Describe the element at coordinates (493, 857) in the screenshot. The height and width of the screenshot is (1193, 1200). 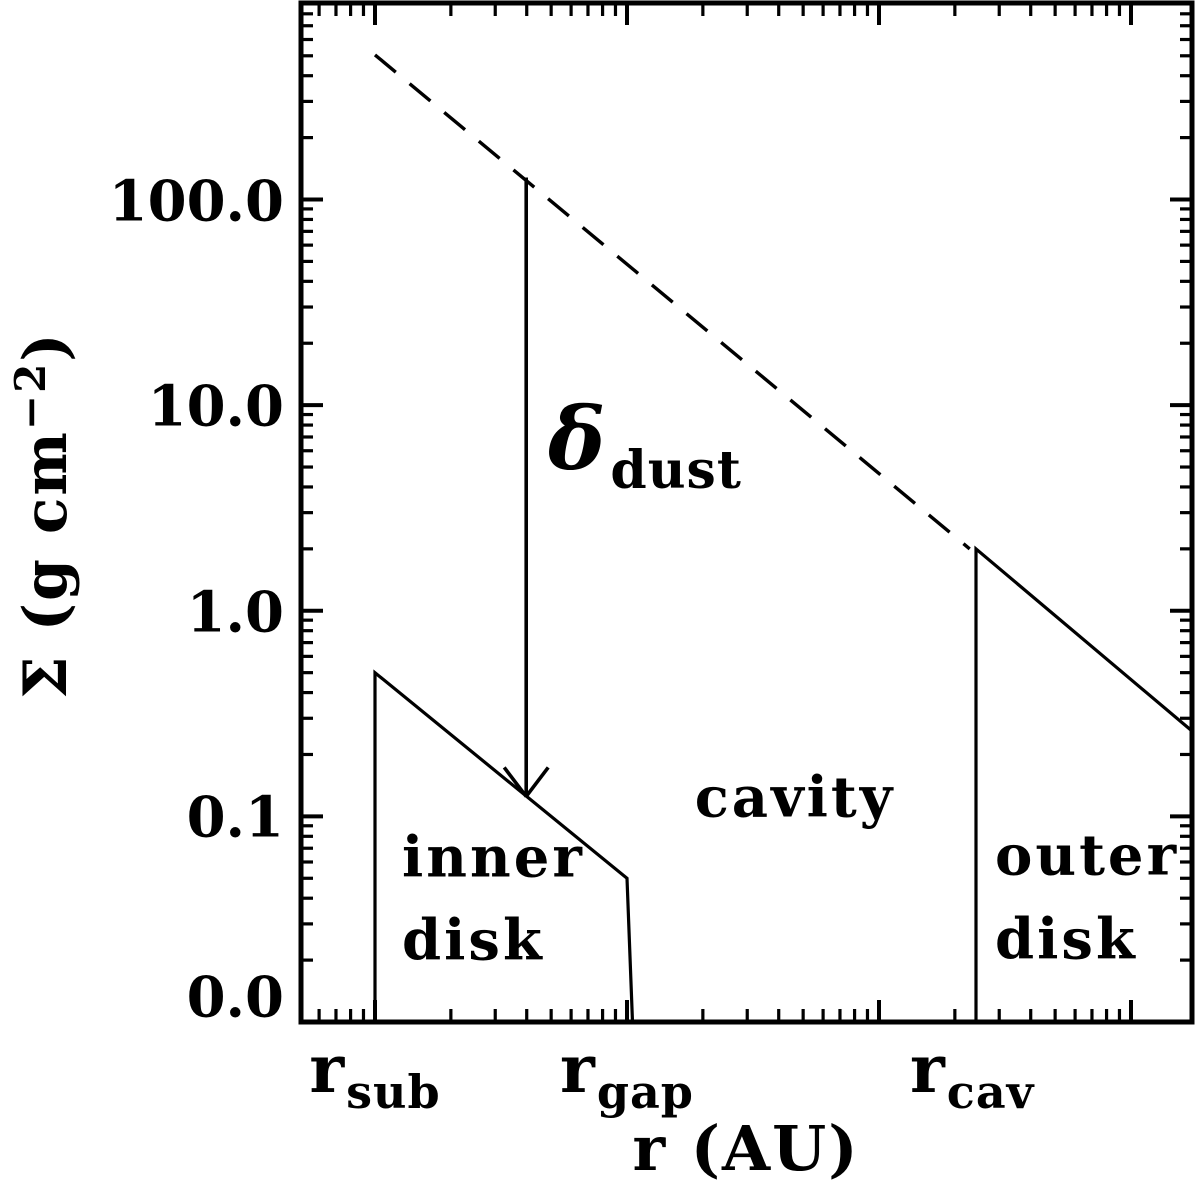
I see `inner-disk-label-line1: inner` at that location.